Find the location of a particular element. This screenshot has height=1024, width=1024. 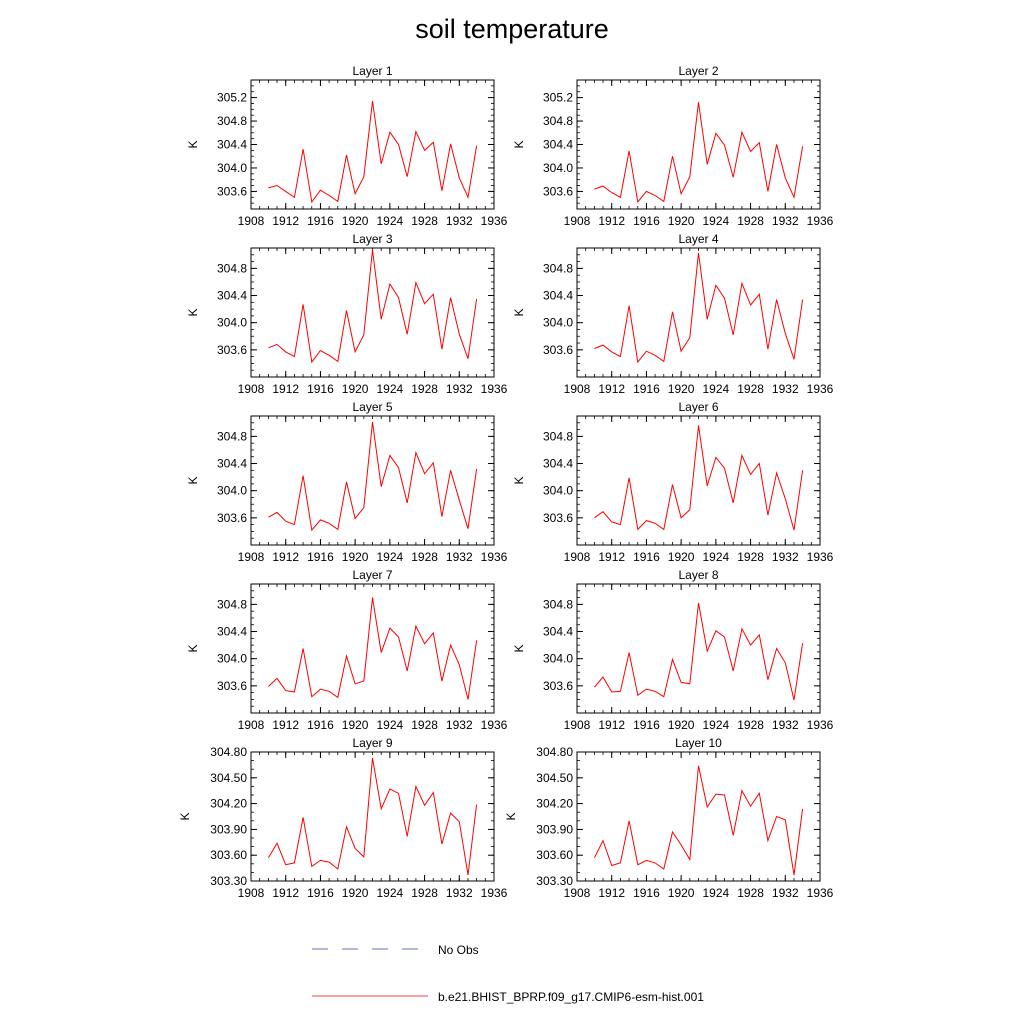

y-tick-label: 303.90 is located at coordinates (228, 829).